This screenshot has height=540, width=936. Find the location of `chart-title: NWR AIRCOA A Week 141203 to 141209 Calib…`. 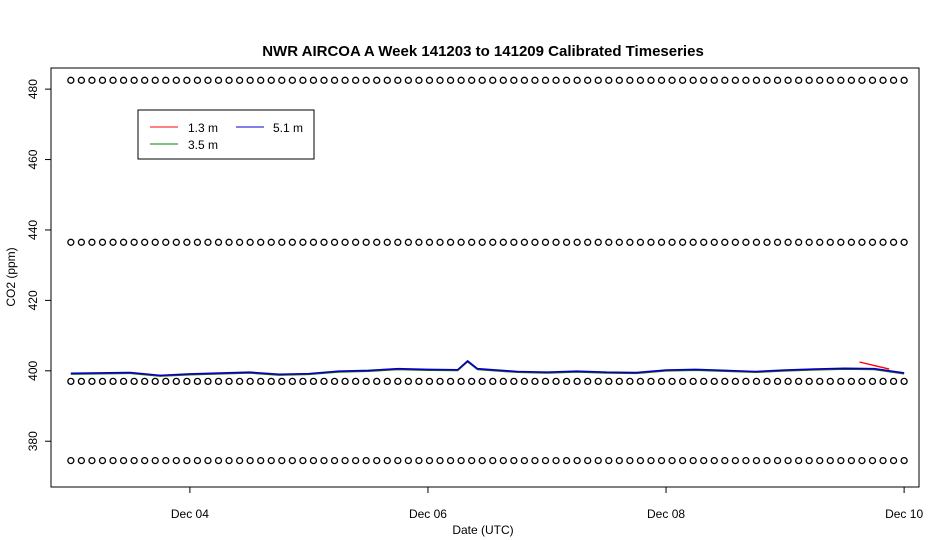

chart-title: NWR AIRCOA A Week 141203 to 141209 Calib… is located at coordinates (483, 51).